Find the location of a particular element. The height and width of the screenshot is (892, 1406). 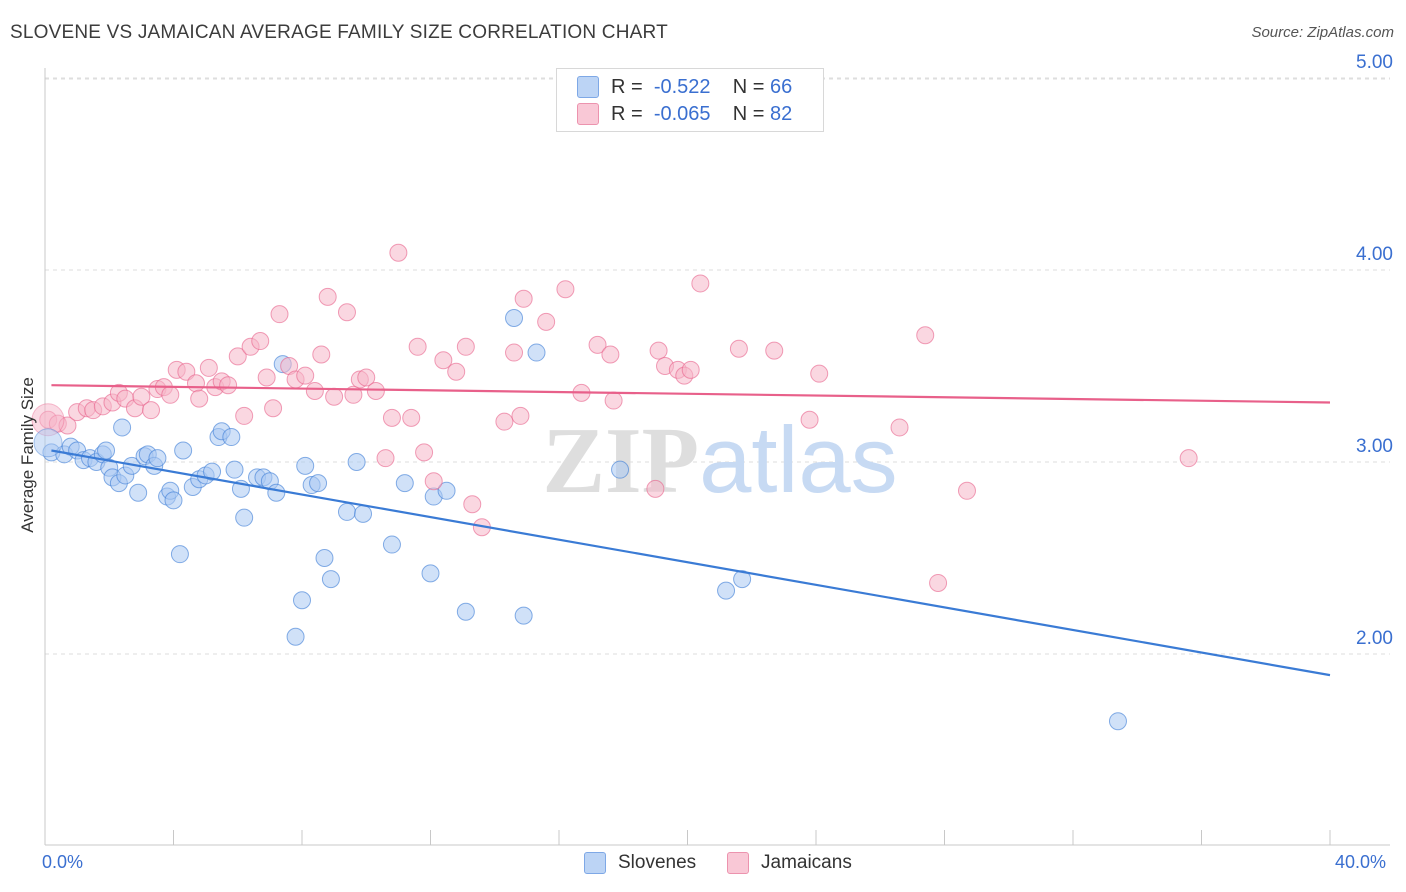

legend-n-value: 66 is located at coordinates (781, 86).